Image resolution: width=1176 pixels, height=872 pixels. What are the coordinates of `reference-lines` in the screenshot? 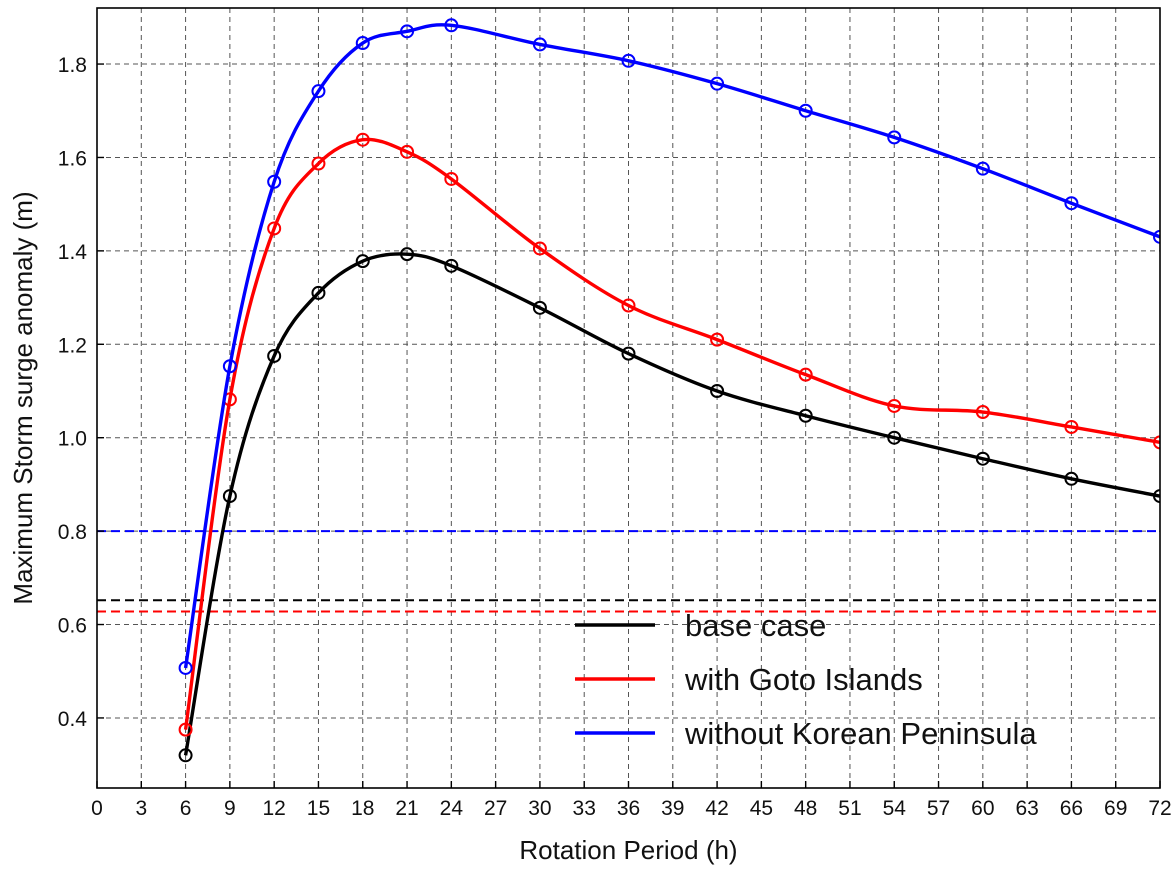 It's located at (628, 571).